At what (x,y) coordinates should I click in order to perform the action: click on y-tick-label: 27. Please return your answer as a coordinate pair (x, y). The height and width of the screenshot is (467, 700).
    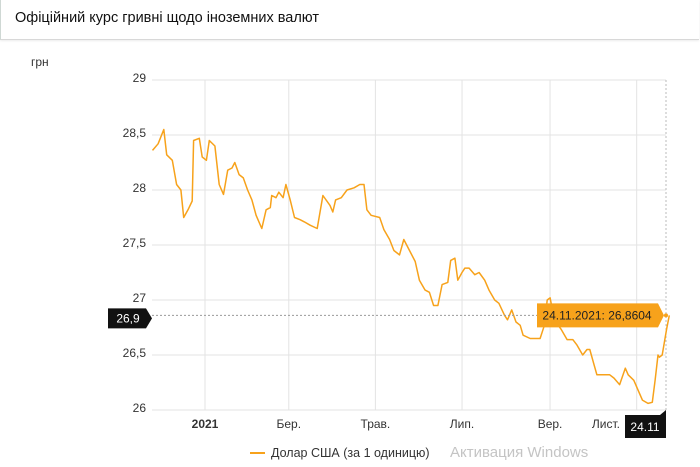
    Looking at the image, I should click on (140, 298).